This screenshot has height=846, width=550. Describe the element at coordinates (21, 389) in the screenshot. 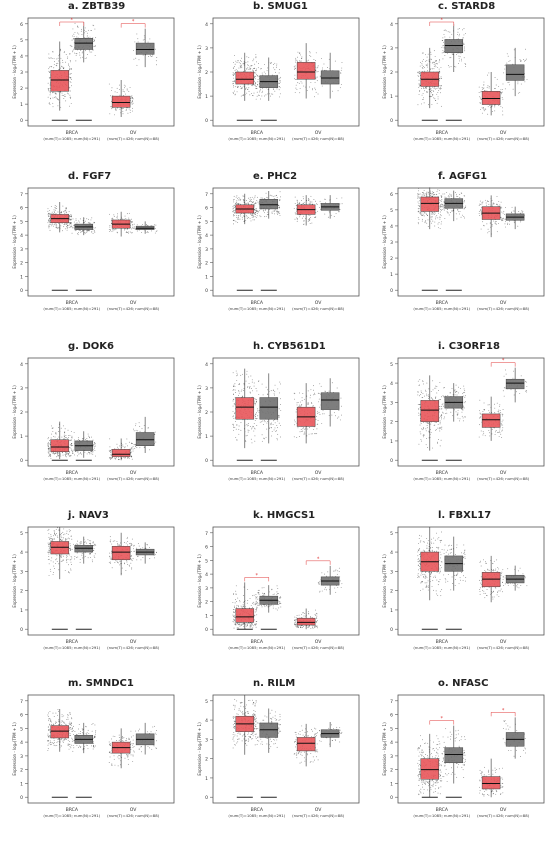

I see `y-tick-label: 3` at that location.